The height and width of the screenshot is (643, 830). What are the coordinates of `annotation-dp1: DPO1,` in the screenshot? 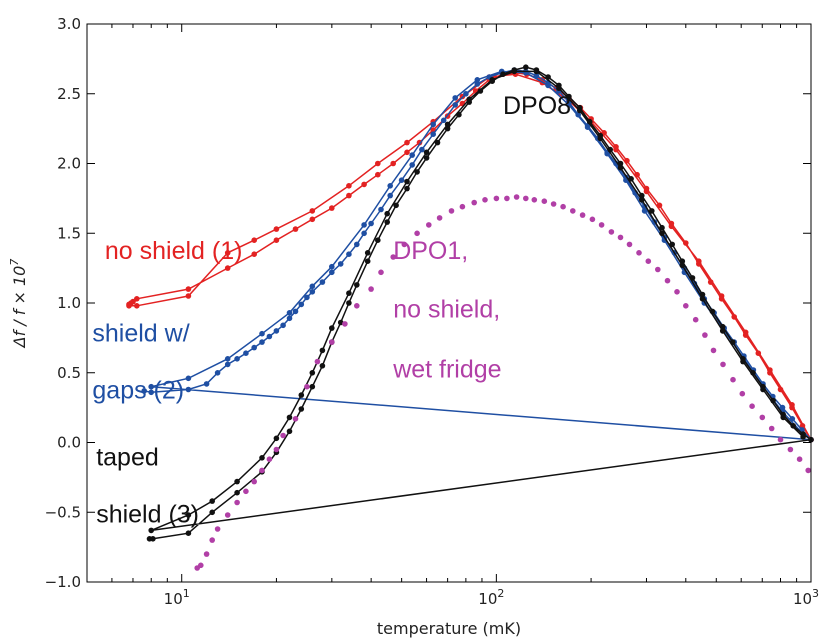 It's located at (430, 251).